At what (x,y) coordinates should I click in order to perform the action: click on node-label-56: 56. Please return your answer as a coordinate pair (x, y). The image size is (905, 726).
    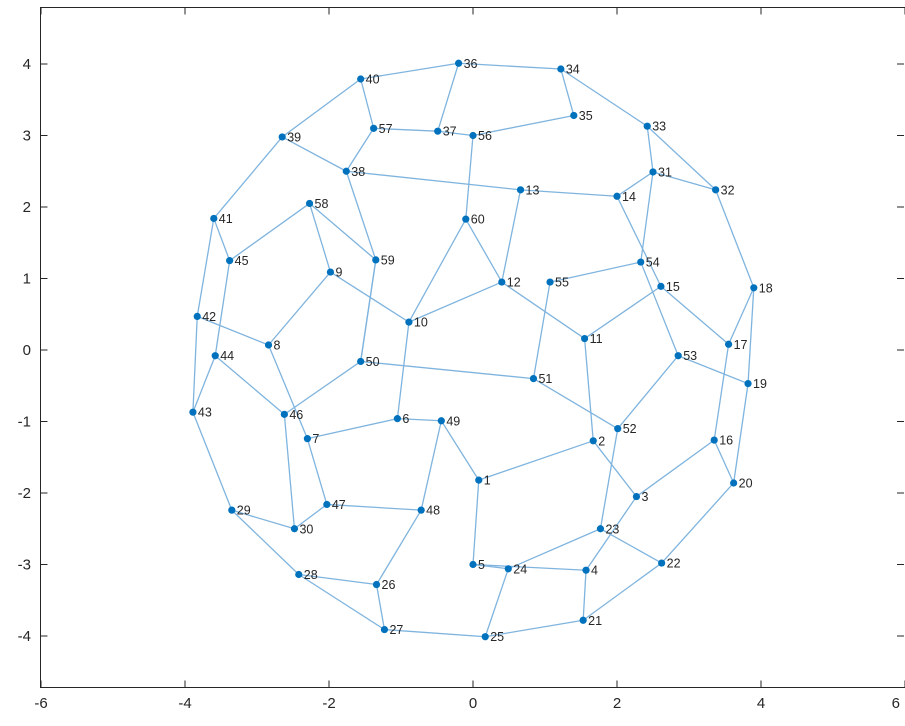
    Looking at the image, I should click on (485, 136).